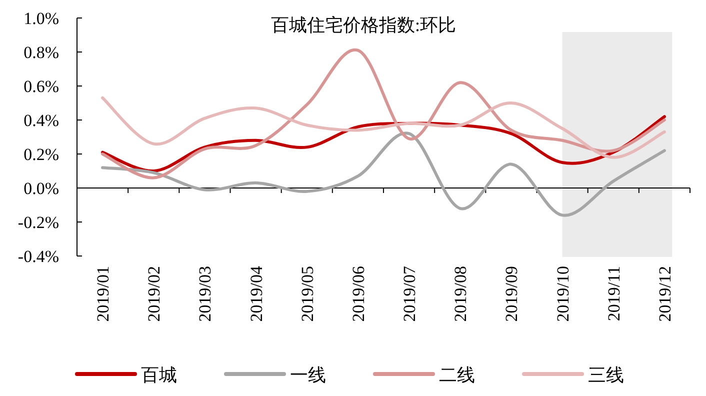  I want to click on y-tick-label: 0.0%, so click(41, 188).